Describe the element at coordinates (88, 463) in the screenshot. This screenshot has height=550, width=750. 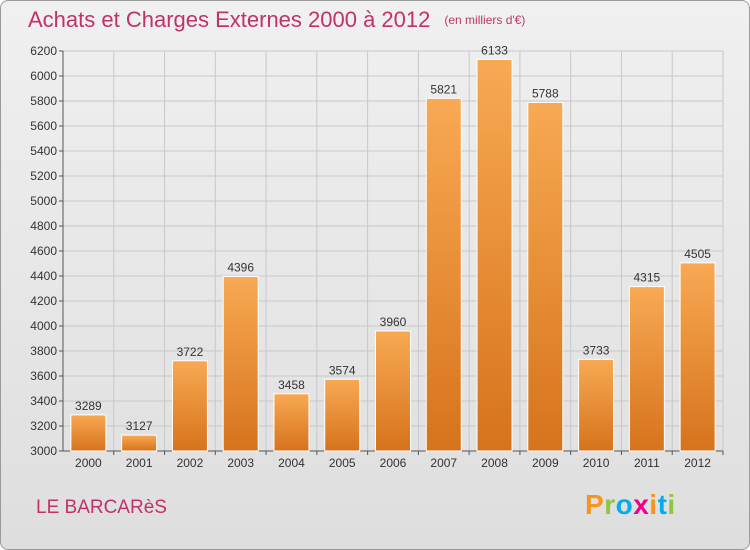
I see `x-tick-label: 2000` at that location.